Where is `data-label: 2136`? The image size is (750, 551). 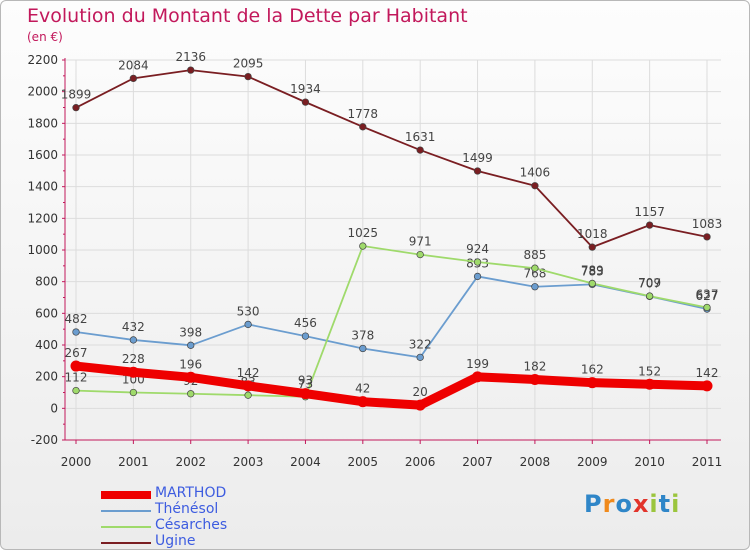 data-label: 2136 is located at coordinates (190, 57).